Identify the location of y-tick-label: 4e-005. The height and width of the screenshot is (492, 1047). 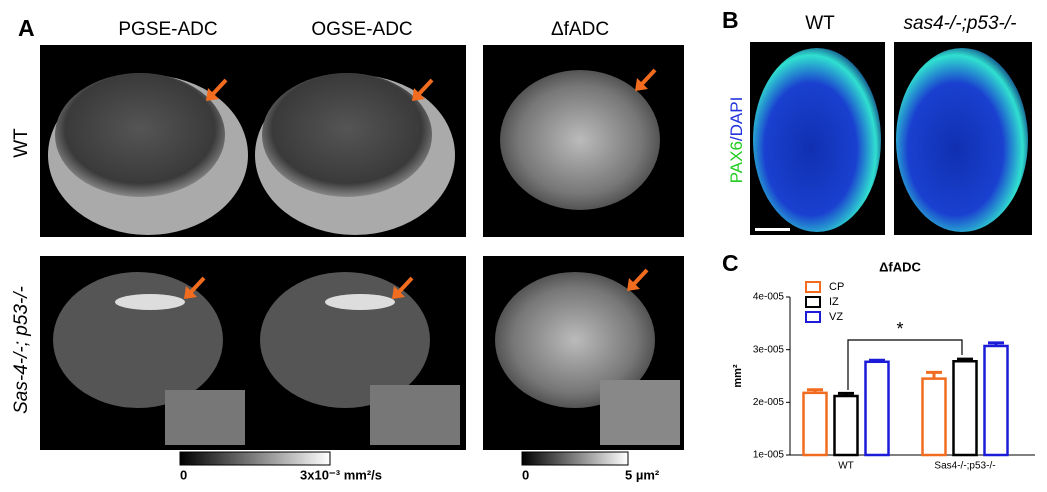
(769, 297).